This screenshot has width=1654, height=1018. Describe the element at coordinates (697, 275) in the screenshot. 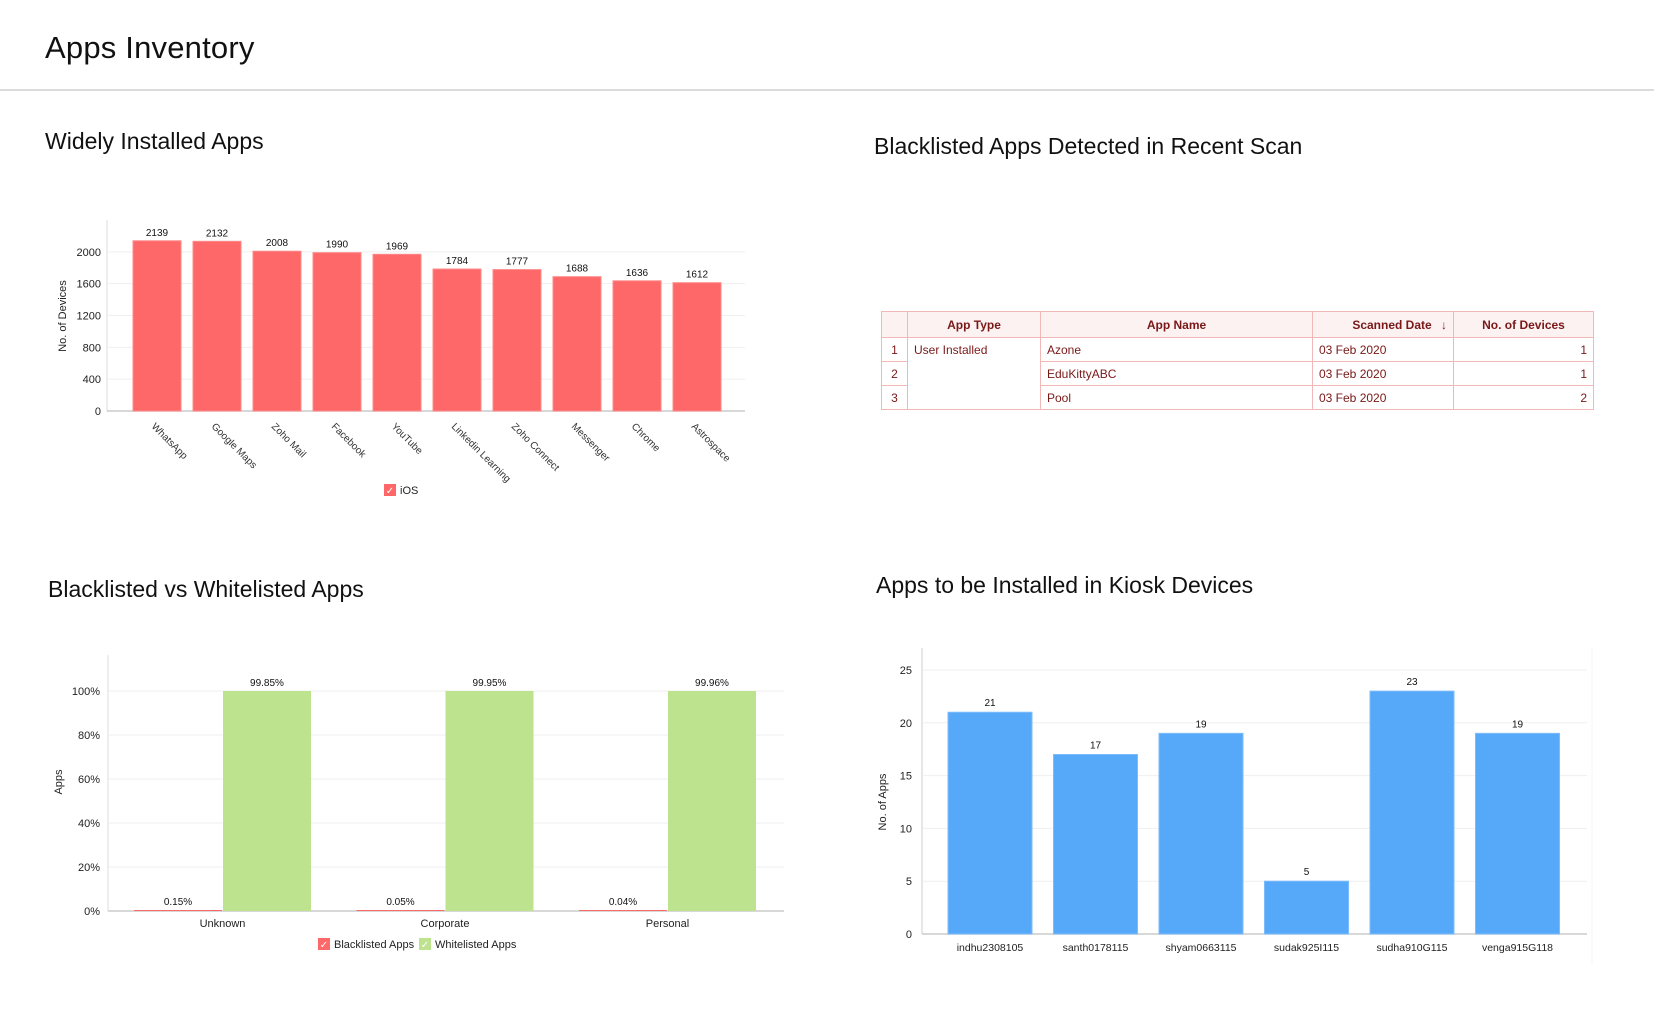

I see `data-label: 1612` at that location.